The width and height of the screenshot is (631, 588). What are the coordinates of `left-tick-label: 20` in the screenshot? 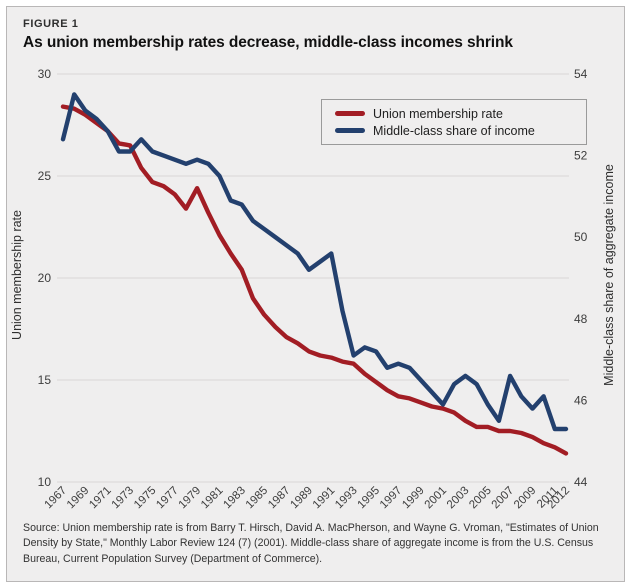 It's located at (45, 278).